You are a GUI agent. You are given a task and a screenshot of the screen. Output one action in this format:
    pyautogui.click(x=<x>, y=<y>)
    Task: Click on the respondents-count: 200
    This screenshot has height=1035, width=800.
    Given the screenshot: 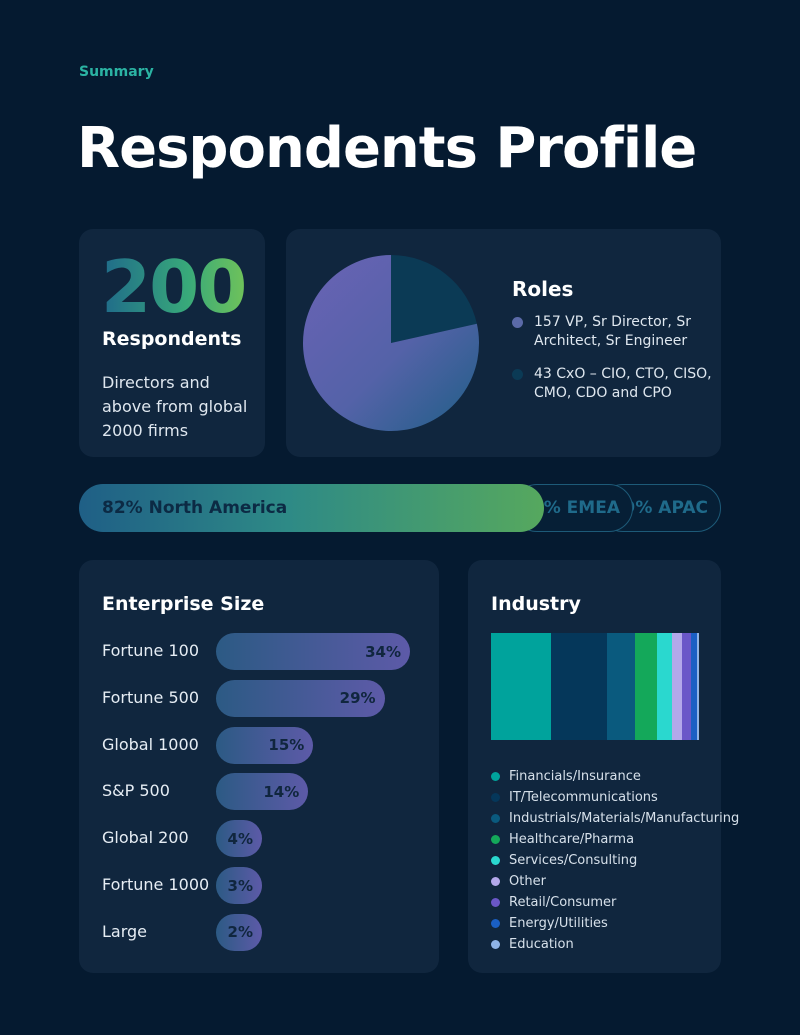 What is the action you would take?
    pyautogui.click(x=174, y=287)
    